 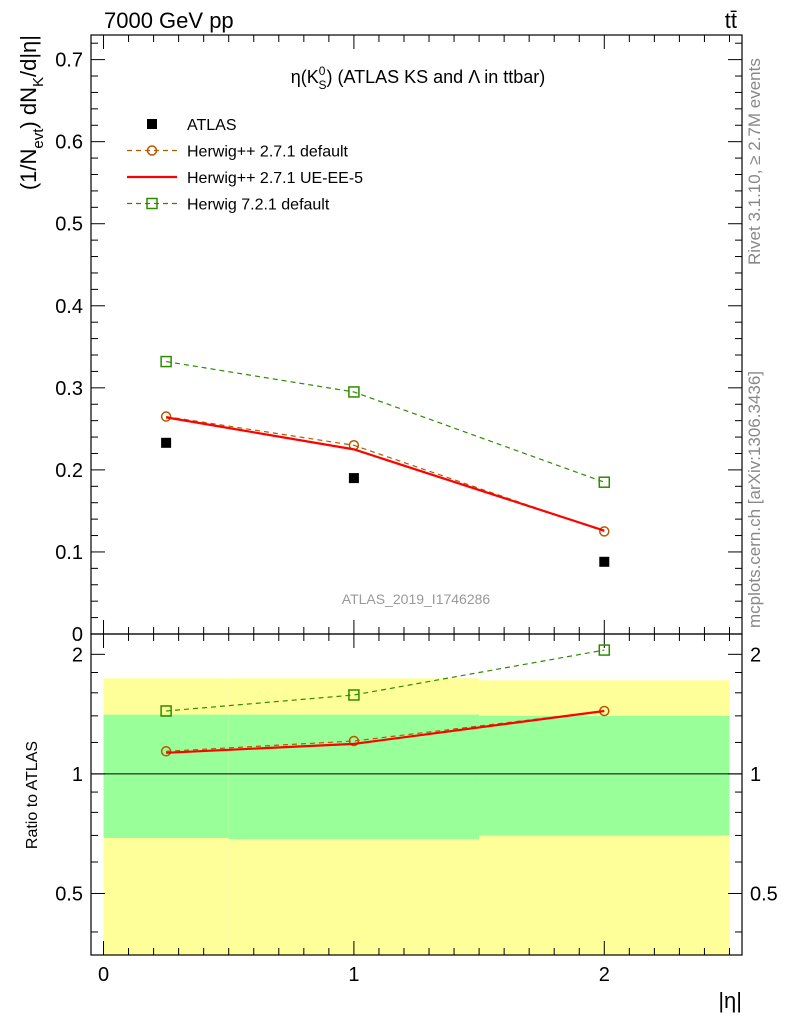 I want to click on ratio-line, so click(x=385, y=731).